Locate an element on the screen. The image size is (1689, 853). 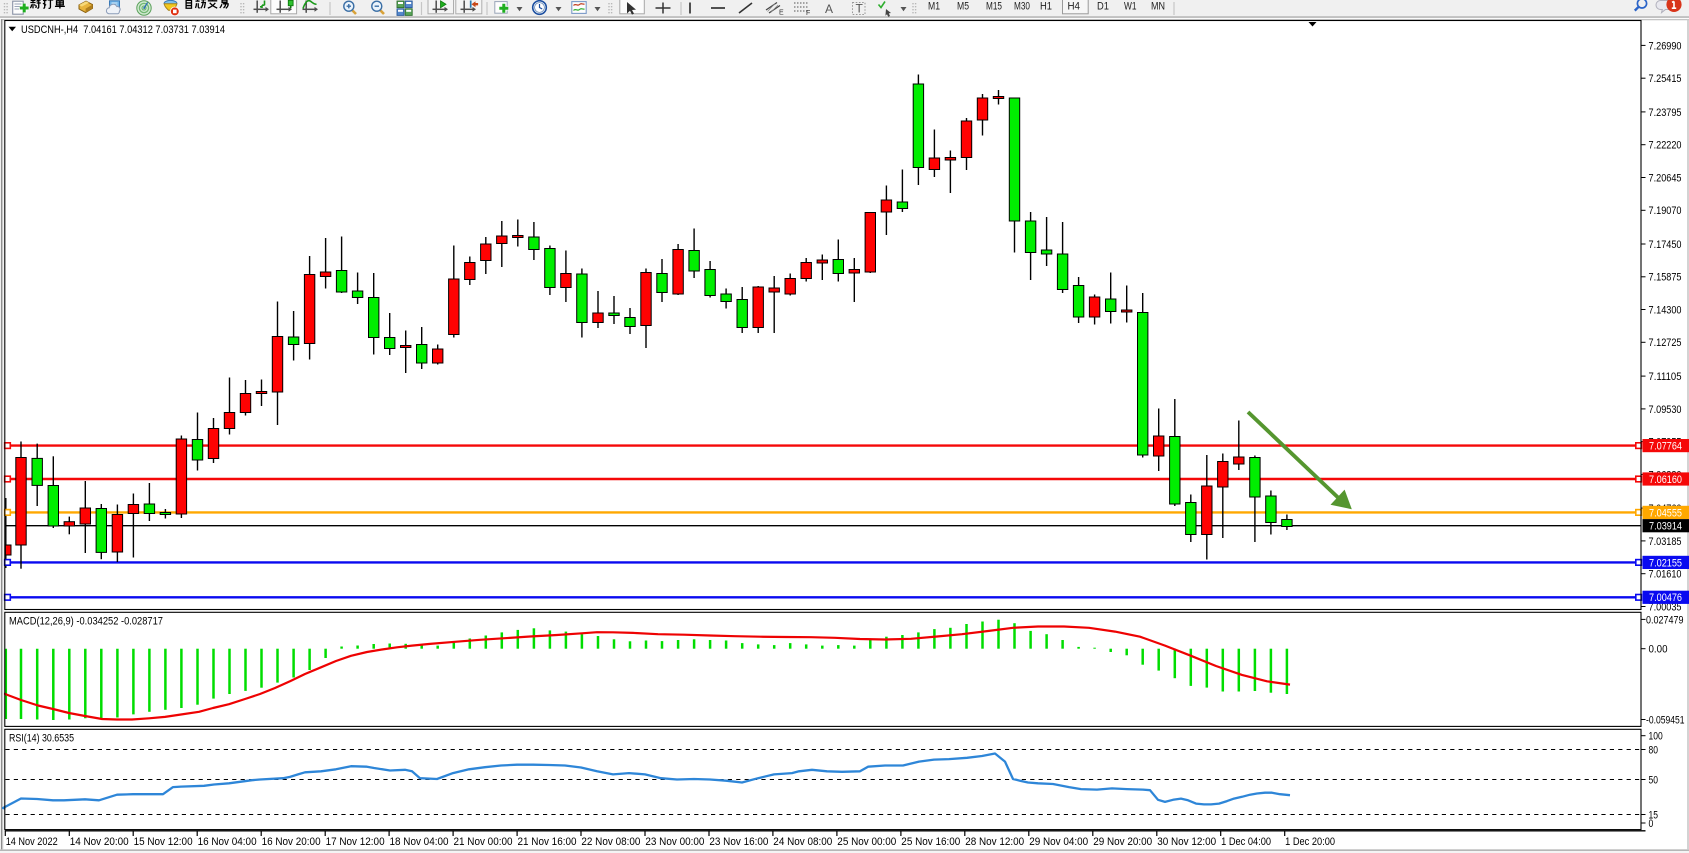
svg-text: 7.19070 is located at coordinates (1665, 211).